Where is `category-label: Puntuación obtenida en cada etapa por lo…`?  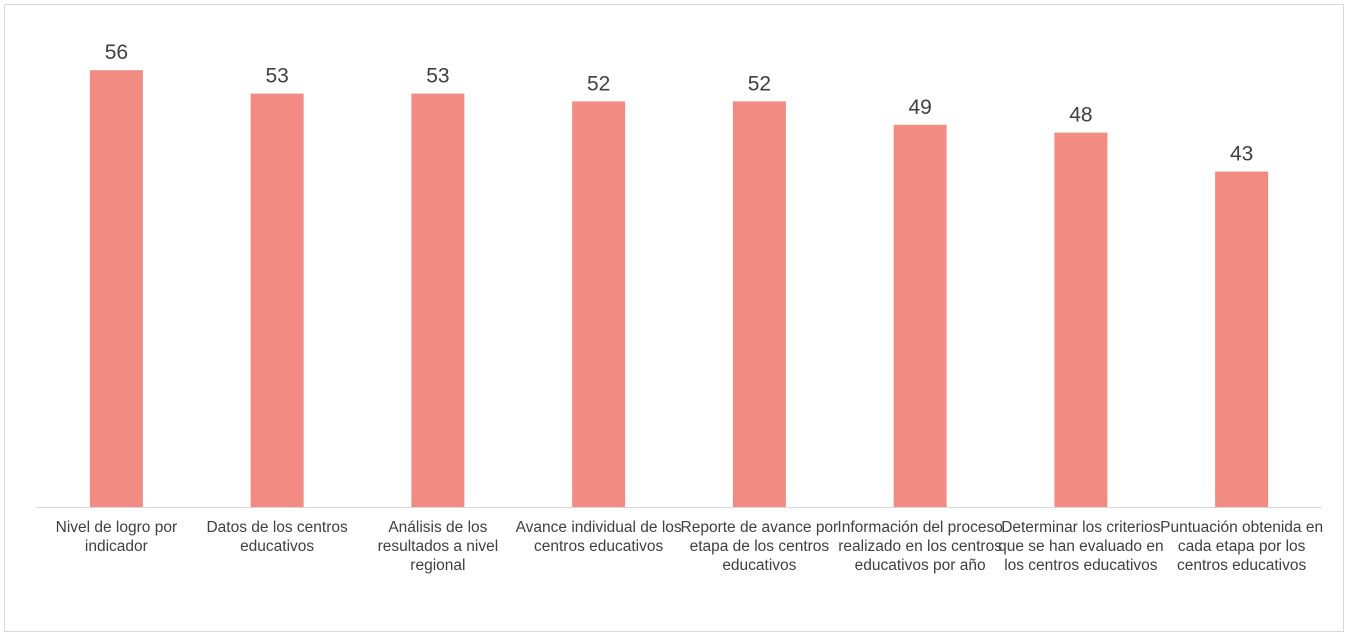
category-label: Puntuación obtenida en cada etapa por lo… is located at coordinates (1242, 546).